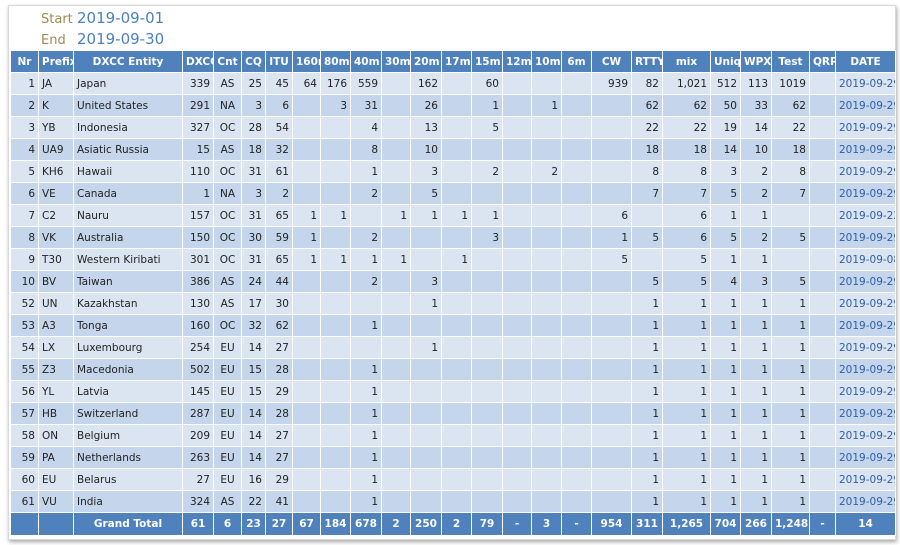  Describe the element at coordinates (198, 347) in the screenshot. I see `table-cell: 254` at that location.